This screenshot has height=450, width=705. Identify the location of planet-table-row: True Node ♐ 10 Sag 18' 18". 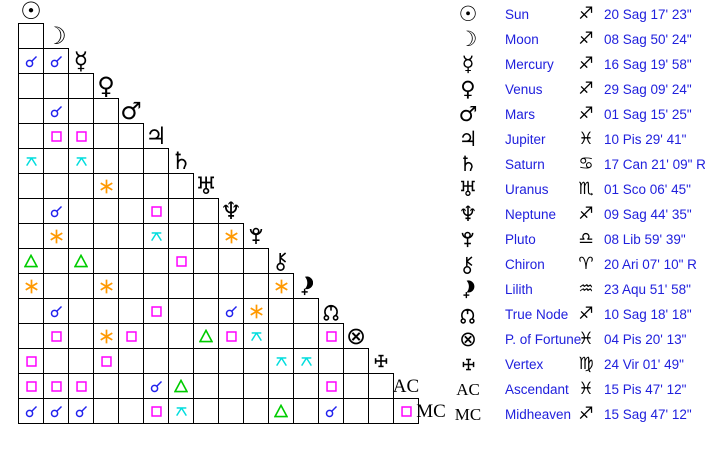
(352, 314).